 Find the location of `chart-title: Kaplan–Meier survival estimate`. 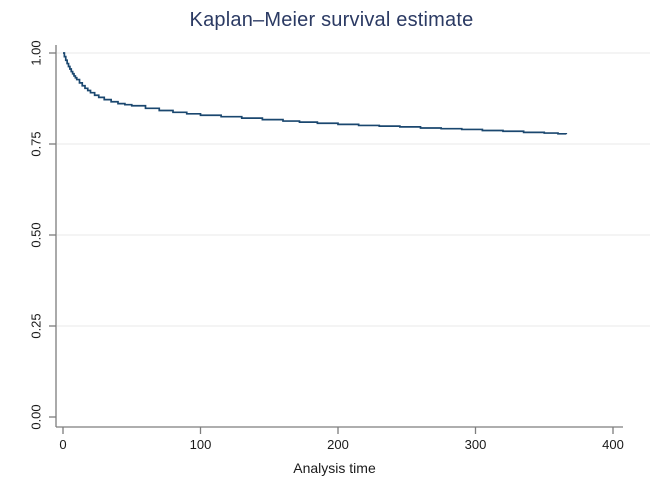

chart-title: Kaplan–Meier survival estimate is located at coordinates (331, 20).